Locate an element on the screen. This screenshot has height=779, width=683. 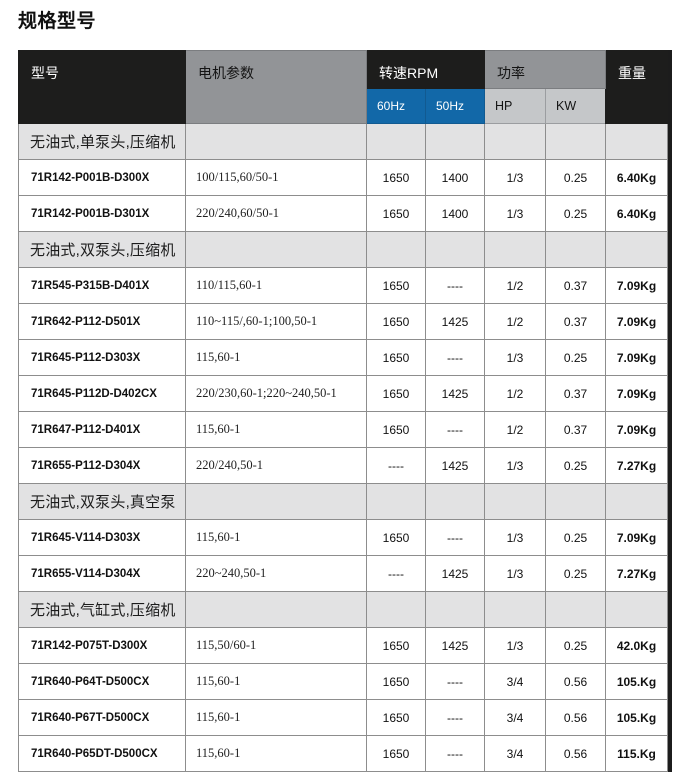
column-header-model: 型号 is located at coordinates (102, 87).